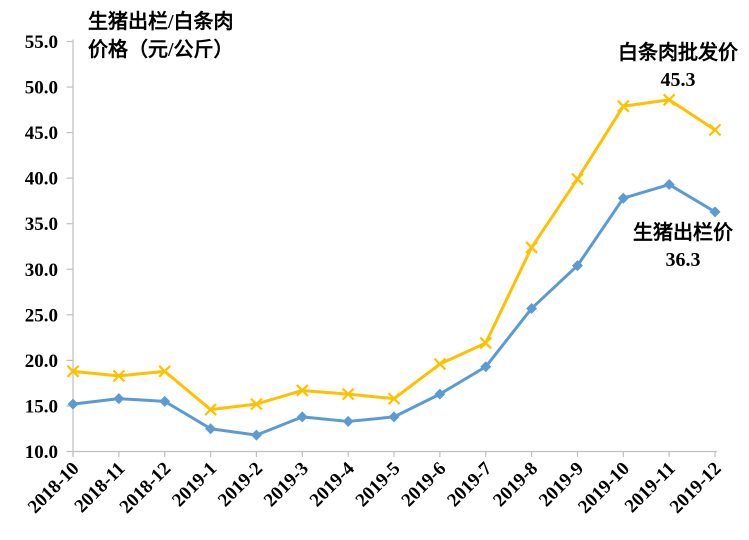 The image size is (749, 540). I want to click on axis-title-line2: 价格（元/公斤）, so click(161, 50).